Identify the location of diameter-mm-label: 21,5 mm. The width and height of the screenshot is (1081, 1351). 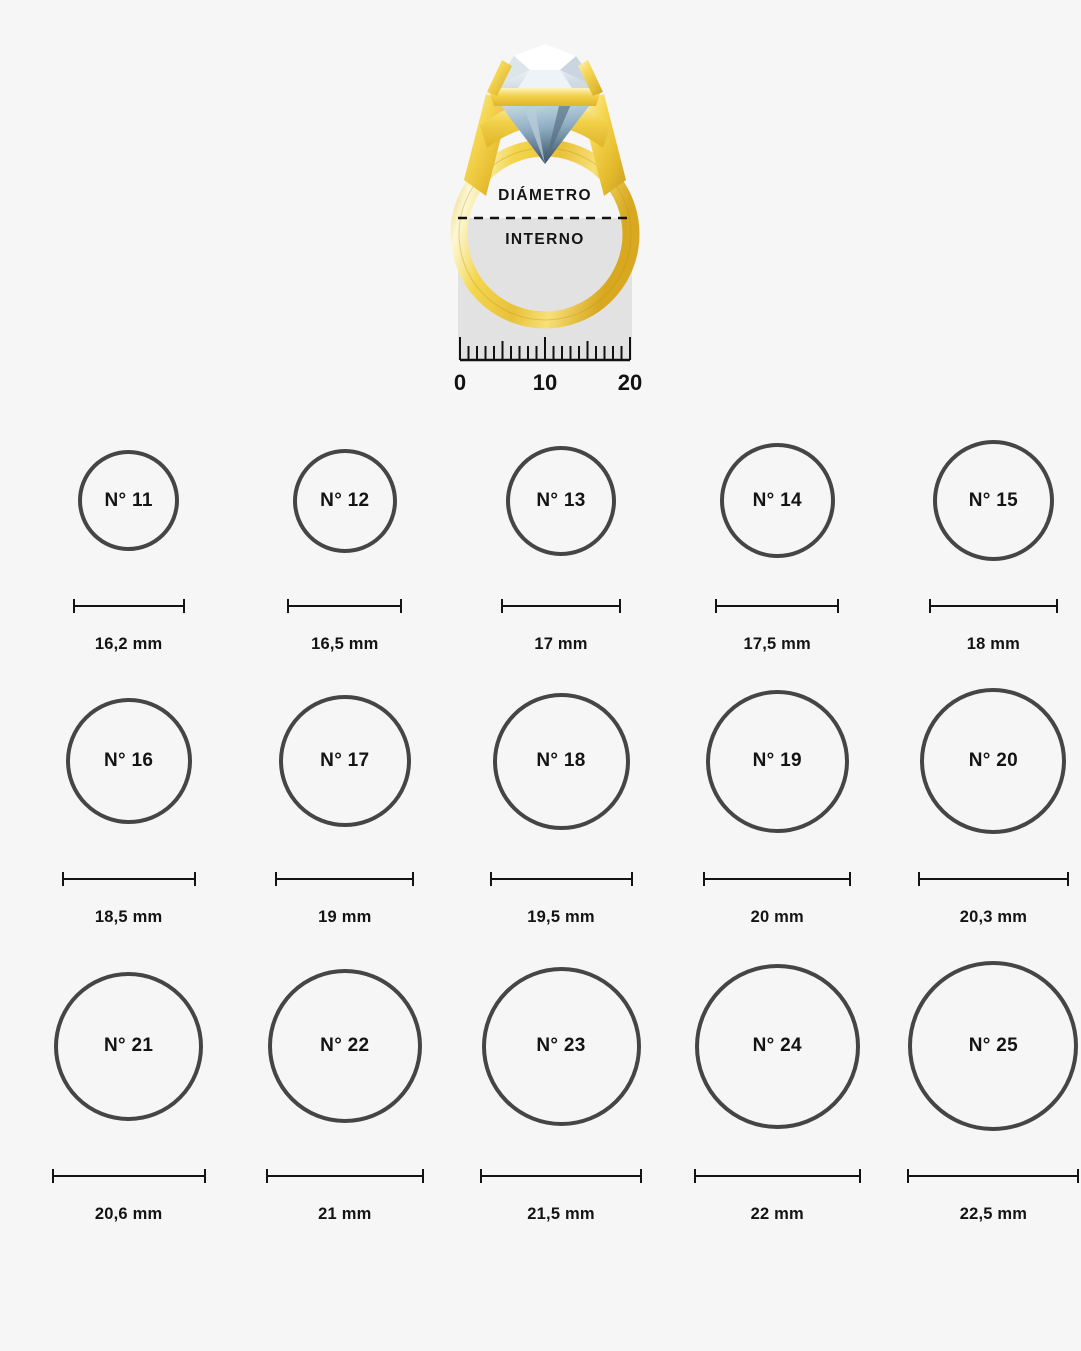
(561, 1214).